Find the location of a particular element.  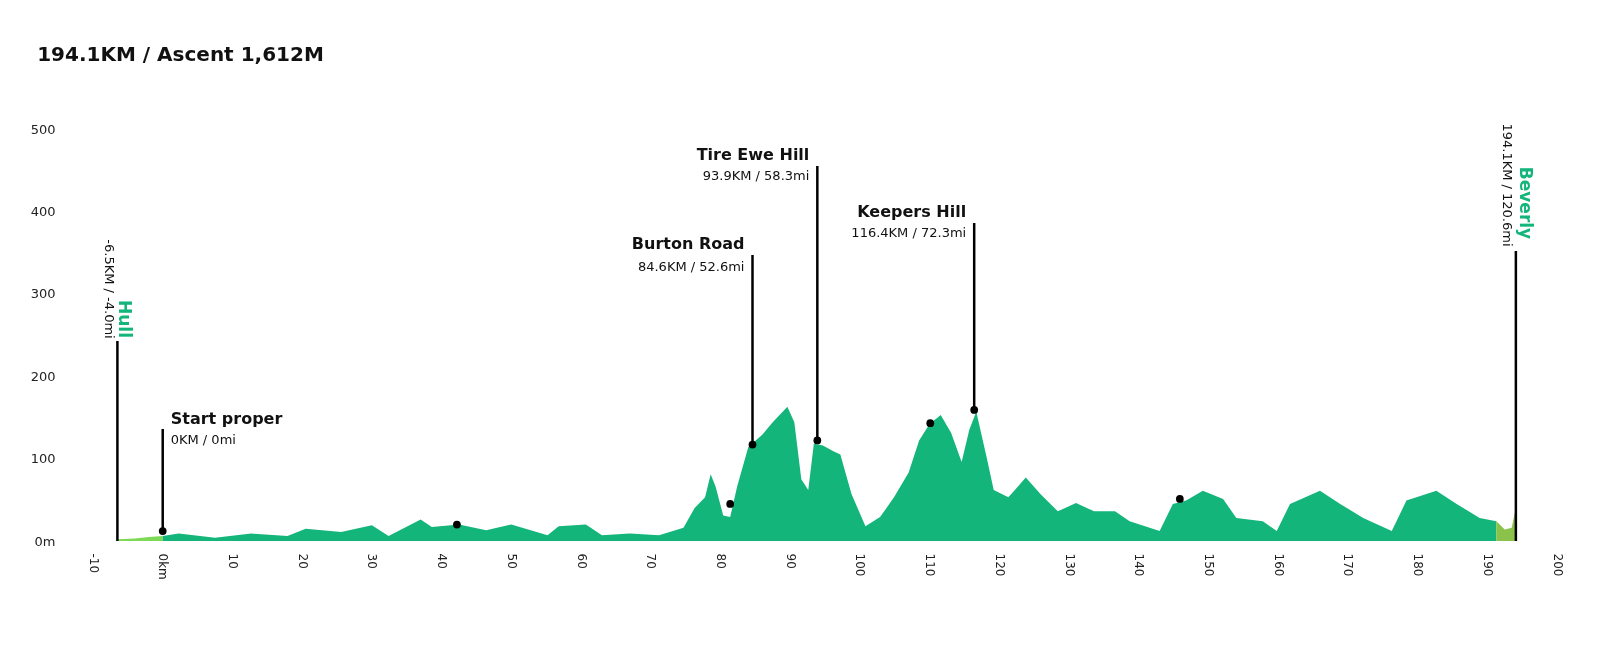

annotation: Keepers Hill is located at coordinates (912, 211).